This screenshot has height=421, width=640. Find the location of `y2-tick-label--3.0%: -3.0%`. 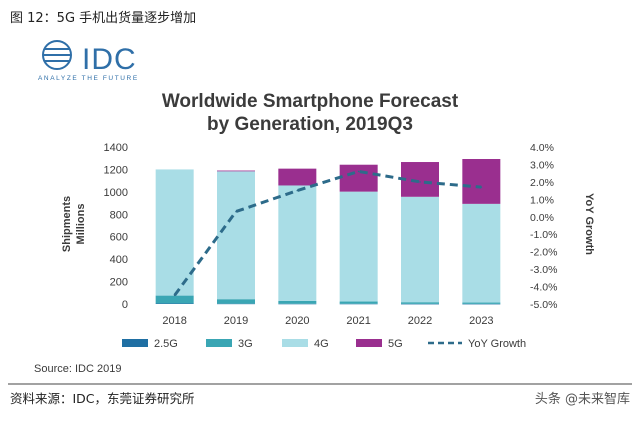

y2-tick-label--3.0%: -3.0% is located at coordinates (543, 270).